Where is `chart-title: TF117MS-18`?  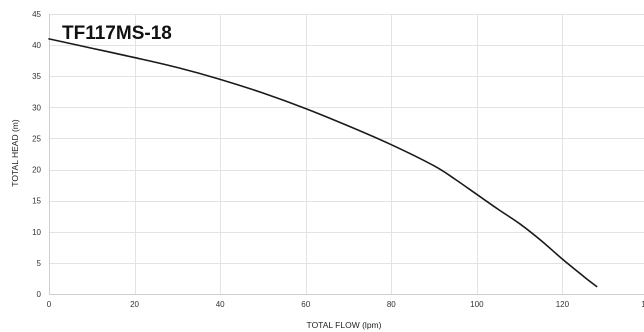
chart-title: TF117MS-18 is located at coordinates (117, 33).